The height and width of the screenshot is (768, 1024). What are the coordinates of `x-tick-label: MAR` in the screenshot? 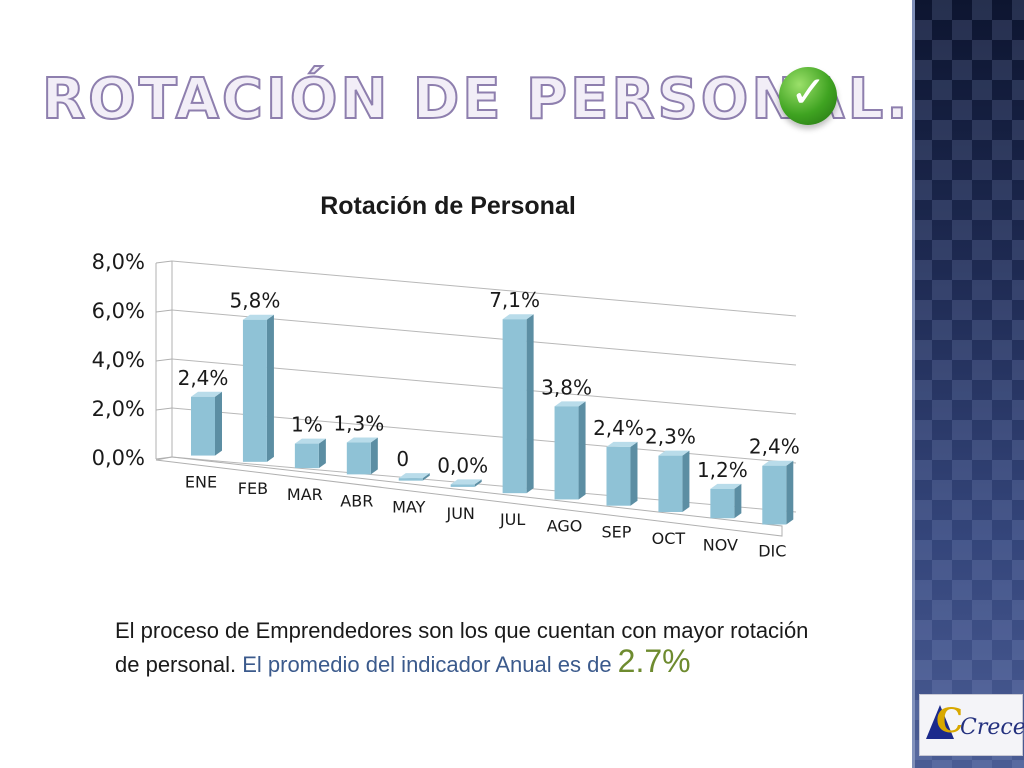 It's located at (305, 494).